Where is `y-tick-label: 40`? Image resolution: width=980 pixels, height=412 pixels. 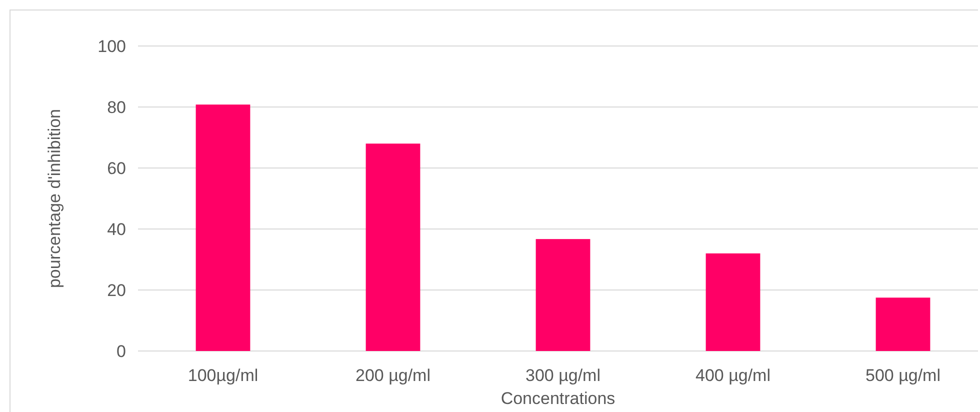 y-tick-label: 40 is located at coordinates (116, 229).